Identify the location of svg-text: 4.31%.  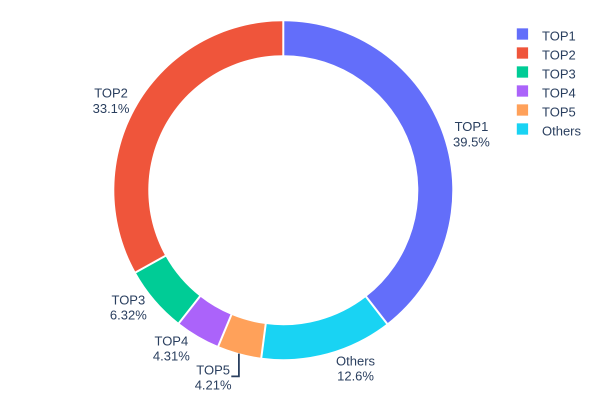
(171, 356).